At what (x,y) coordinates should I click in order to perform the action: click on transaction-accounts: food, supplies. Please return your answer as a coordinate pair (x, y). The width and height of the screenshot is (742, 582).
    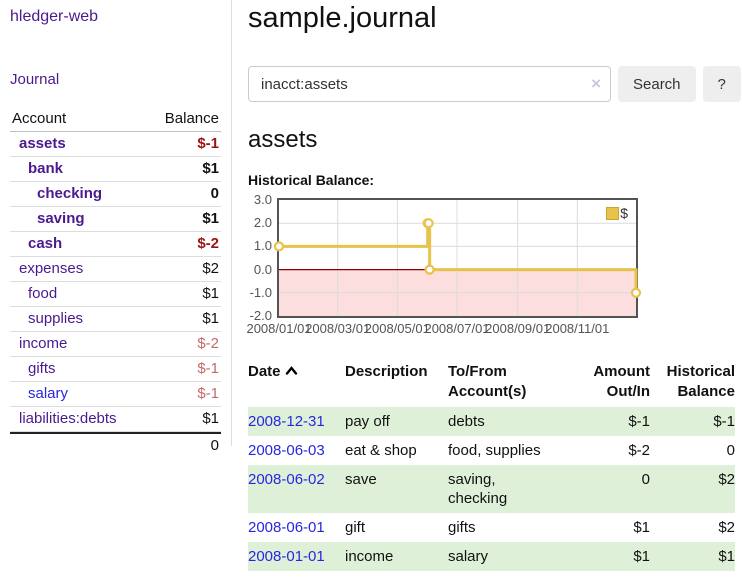
    Looking at the image, I should click on (494, 450).